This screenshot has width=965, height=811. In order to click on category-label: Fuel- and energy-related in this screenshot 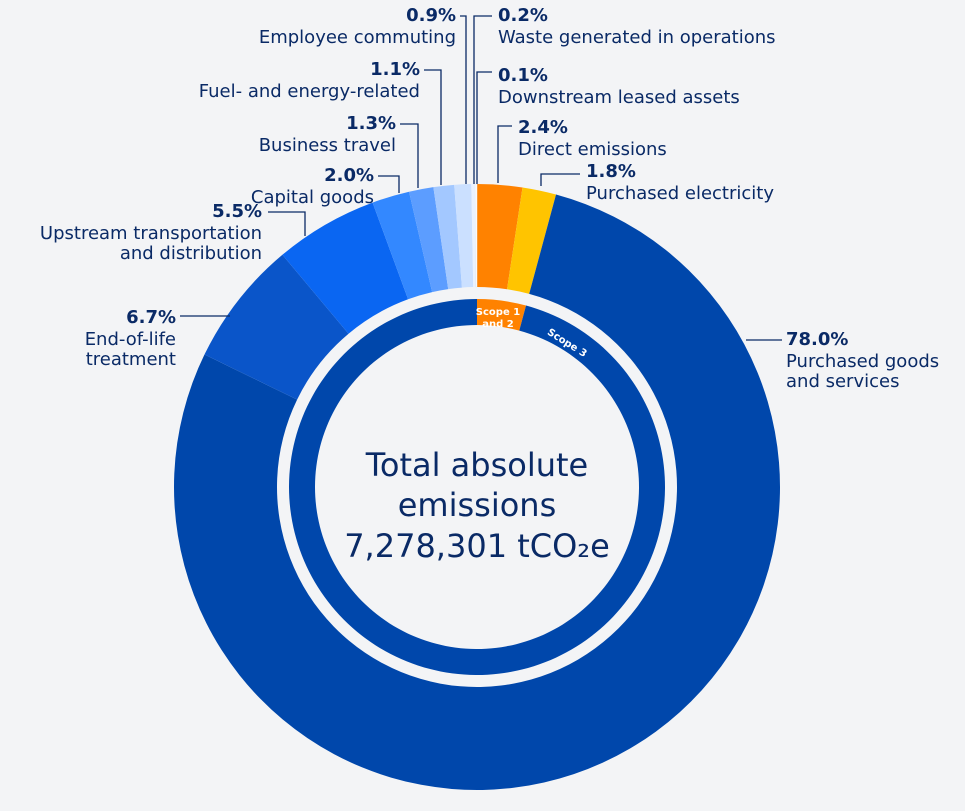, I will do `click(309, 91)`.